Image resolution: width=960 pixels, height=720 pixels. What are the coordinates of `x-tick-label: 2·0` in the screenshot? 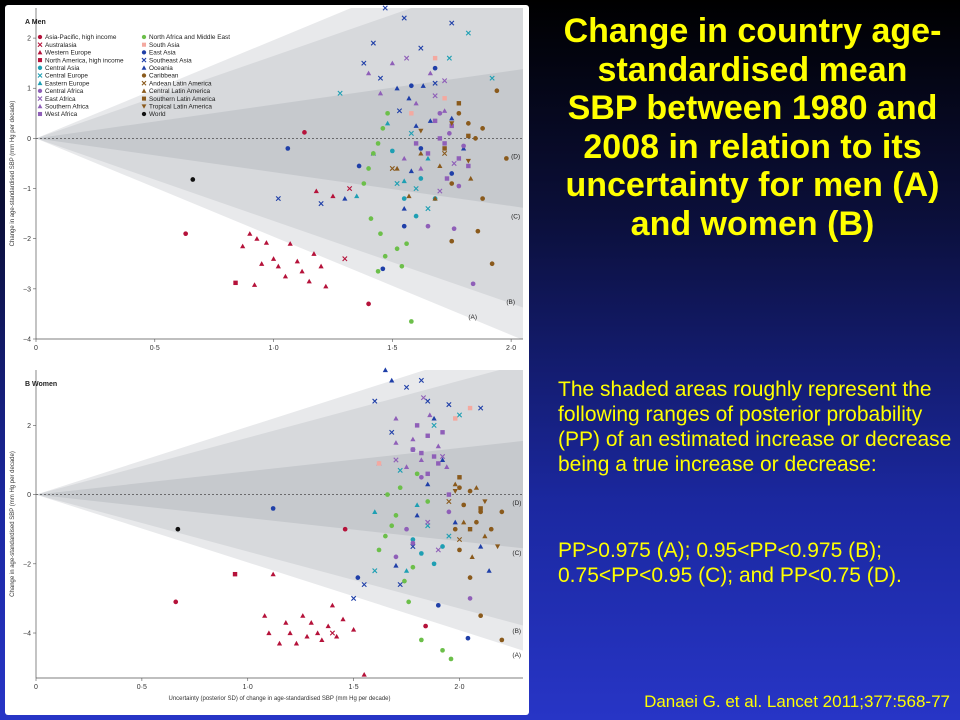 It's located at (511, 348).